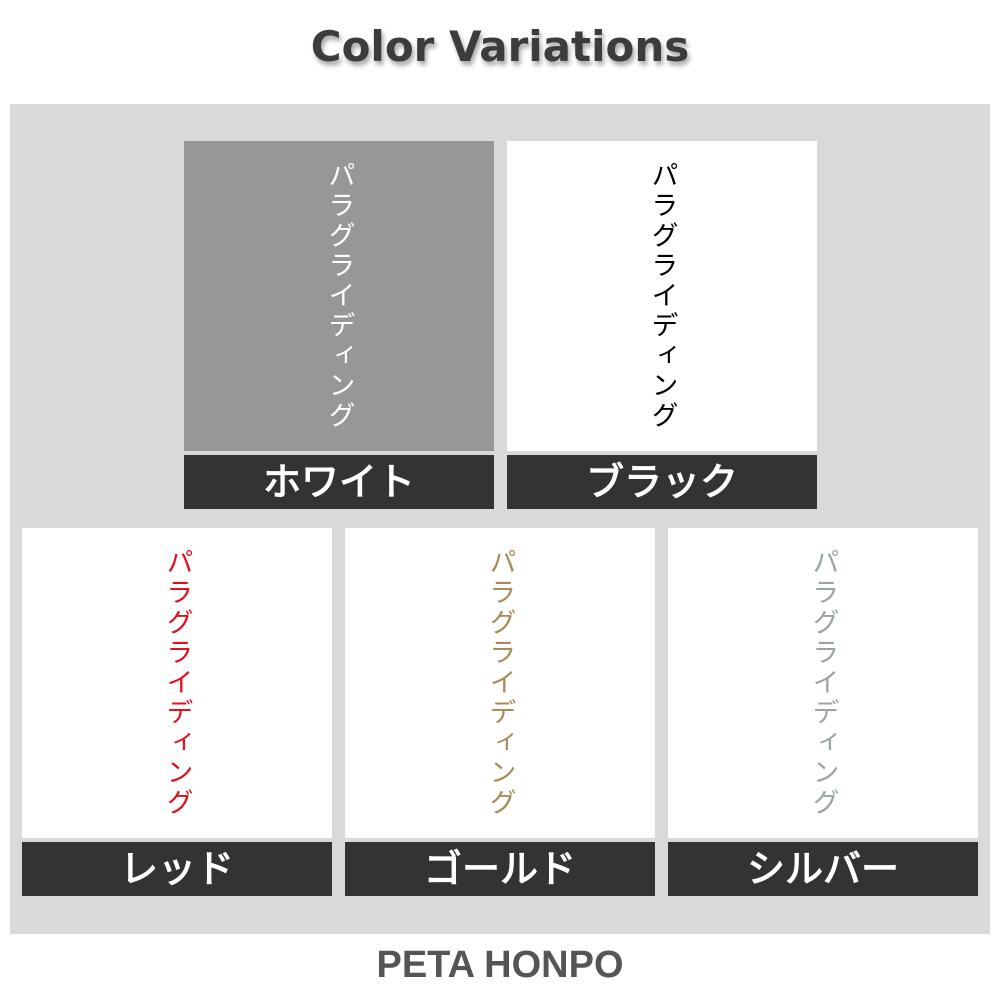 The height and width of the screenshot is (1000, 1000). Describe the element at coordinates (500, 869) in the screenshot. I see `variation-label: ゴールド` at that location.